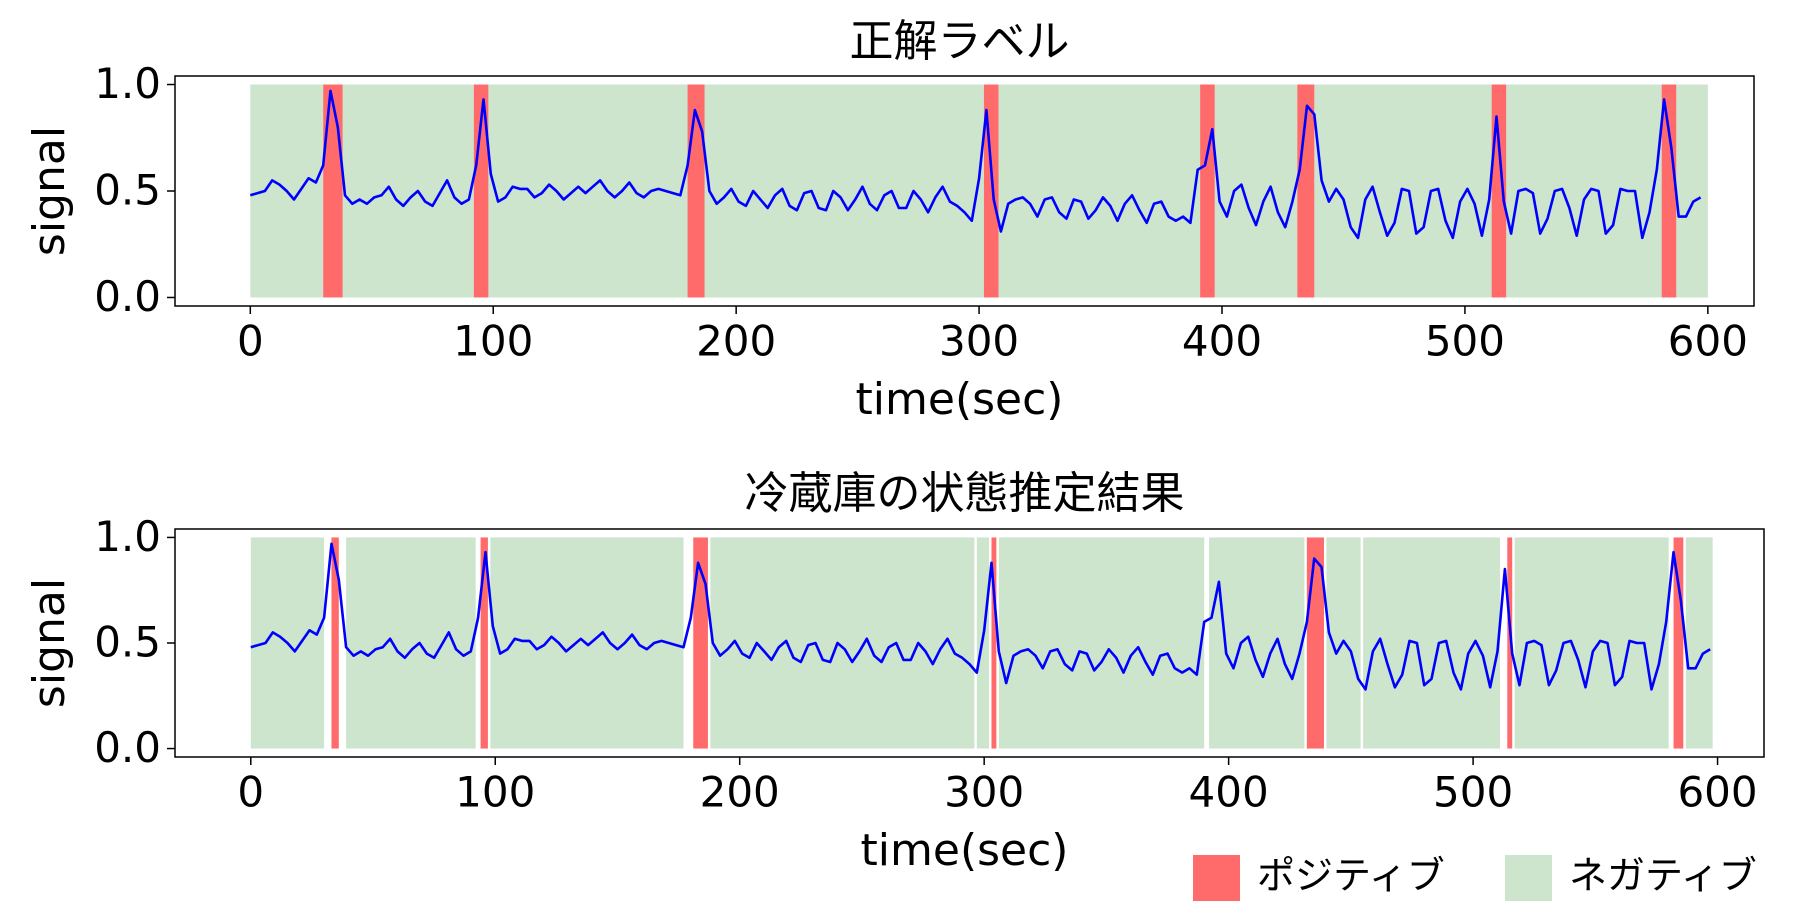 This screenshot has height=920, width=1799. I want to click on chart-title: 冷蔵庫の状態推定結果, so click(965, 493).